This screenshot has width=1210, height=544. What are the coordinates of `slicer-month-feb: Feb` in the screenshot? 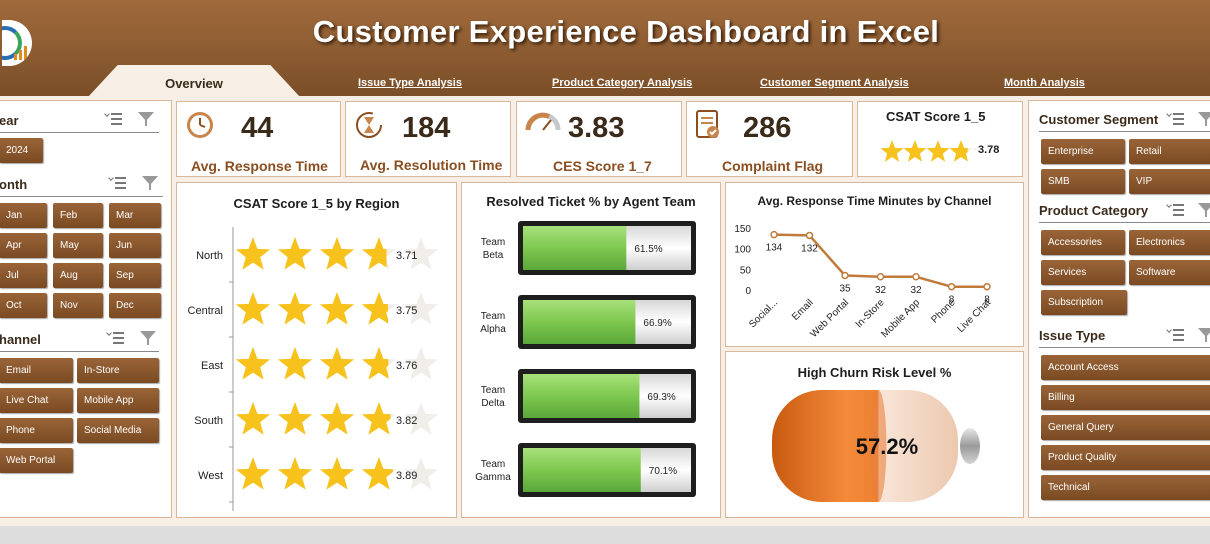 It's located at (78, 215).